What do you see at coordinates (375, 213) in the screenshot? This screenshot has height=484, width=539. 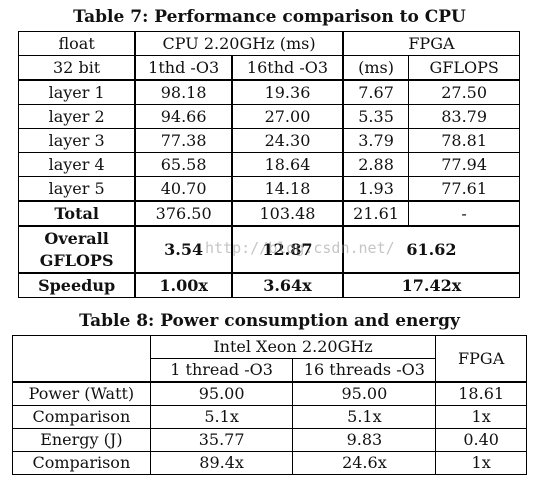 I see `total-ms: 21.61` at bounding box center [375, 213].